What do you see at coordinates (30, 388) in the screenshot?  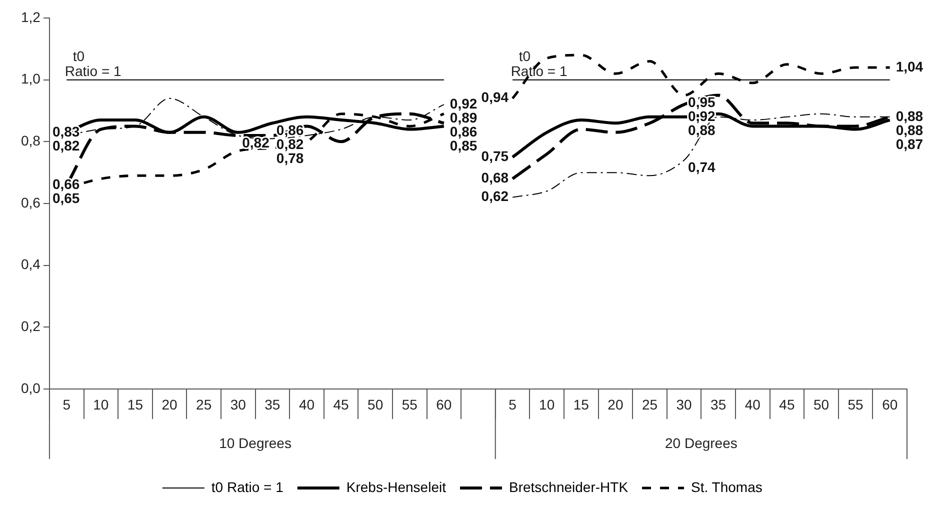 I see `y-tick-label: 0,0` at bounding box center [30, 388].